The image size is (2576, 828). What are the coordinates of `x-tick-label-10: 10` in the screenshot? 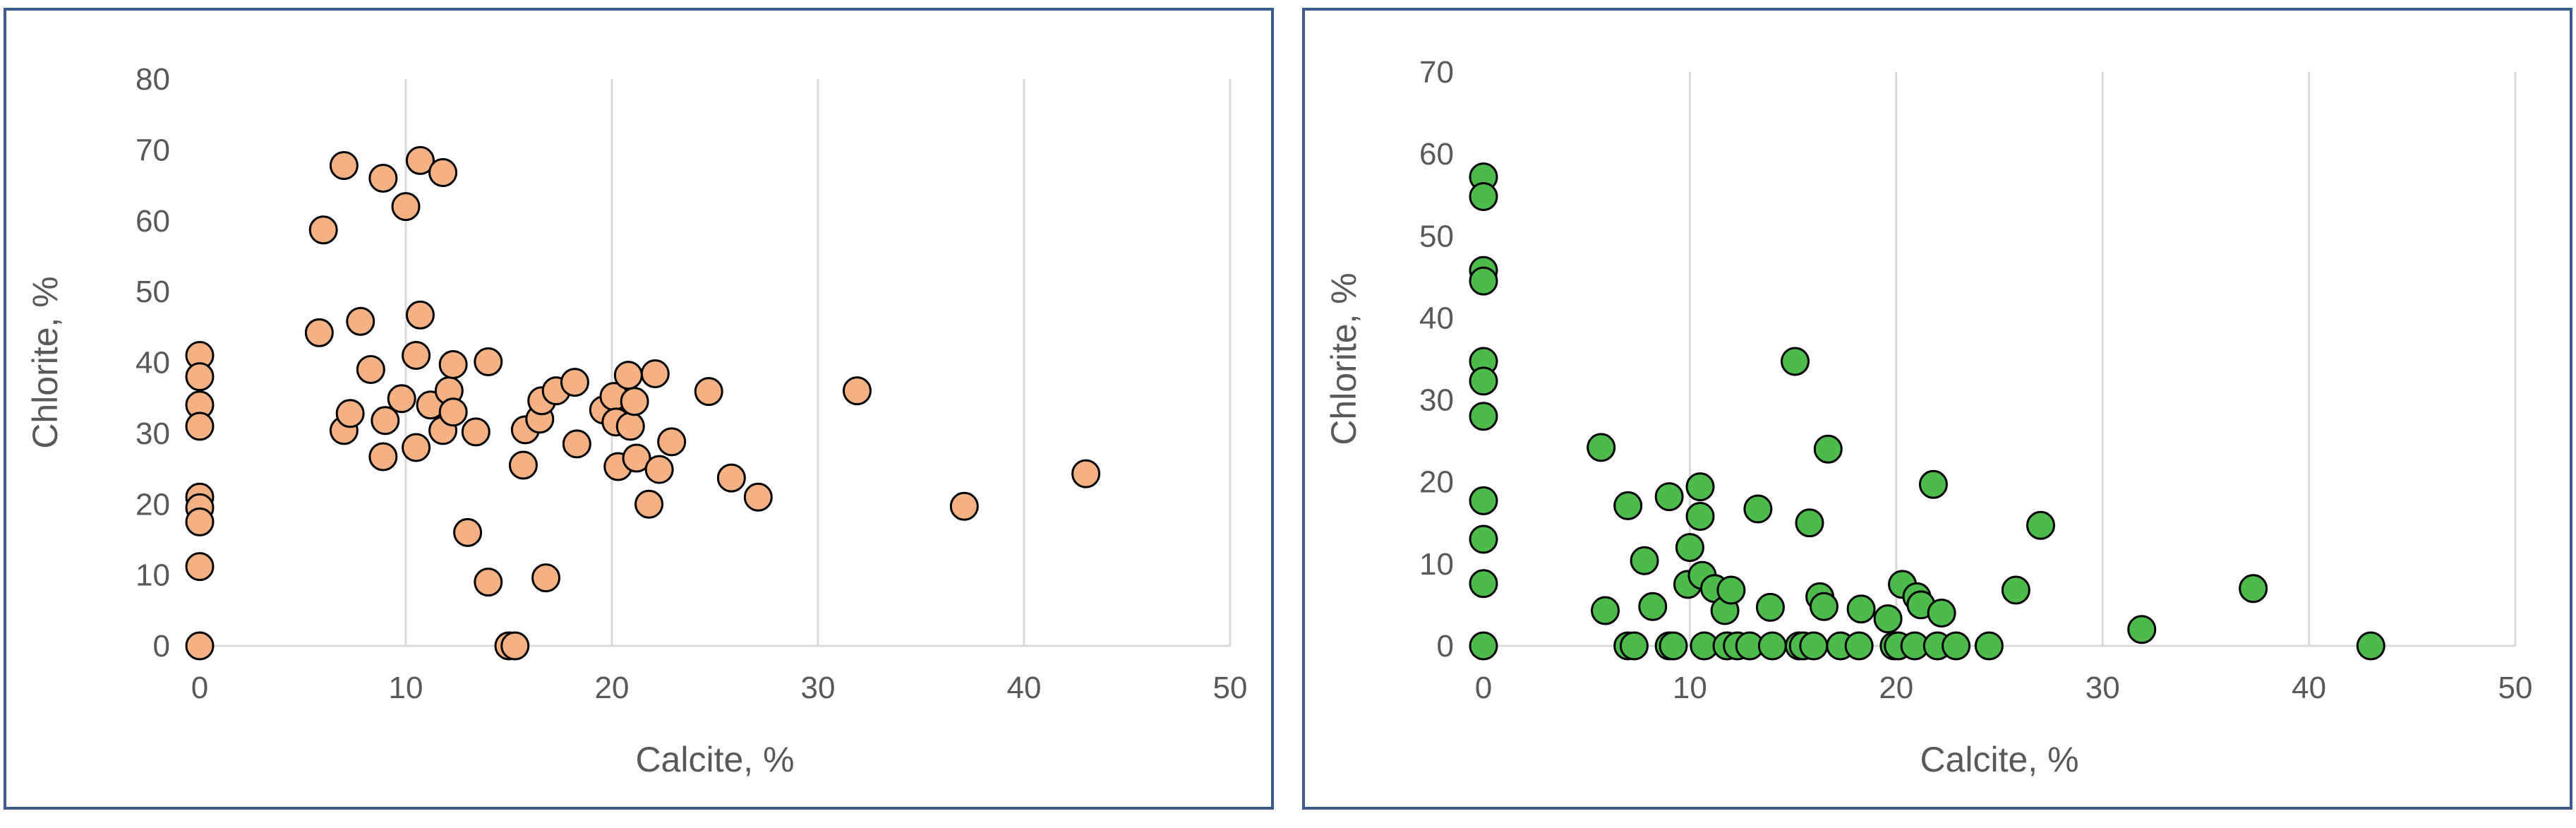 It's located at (1690, 688).